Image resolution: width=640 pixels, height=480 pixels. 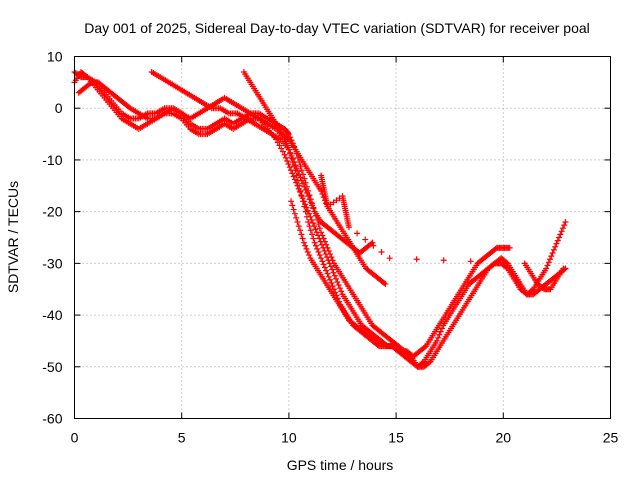 I want to click on y-tick-label: 0, so click(x=59, y=108).